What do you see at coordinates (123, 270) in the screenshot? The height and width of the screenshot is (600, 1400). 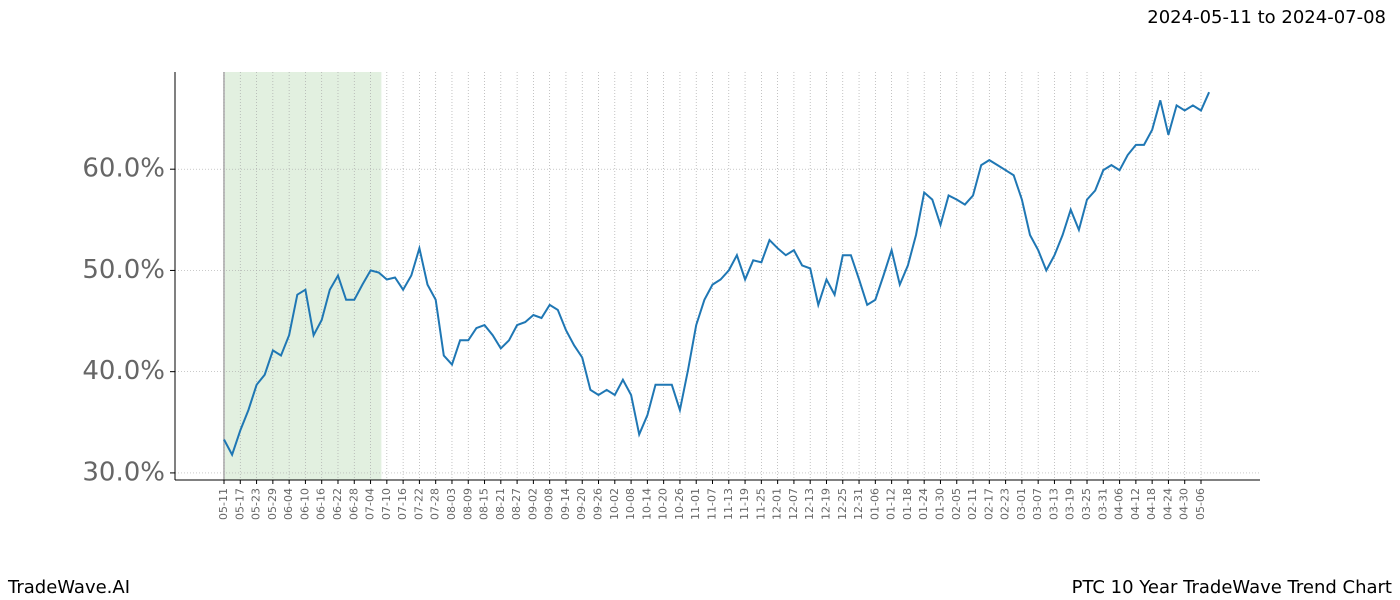 I see `y-tick-label: 50.0%` at bounding box center [123, 270].